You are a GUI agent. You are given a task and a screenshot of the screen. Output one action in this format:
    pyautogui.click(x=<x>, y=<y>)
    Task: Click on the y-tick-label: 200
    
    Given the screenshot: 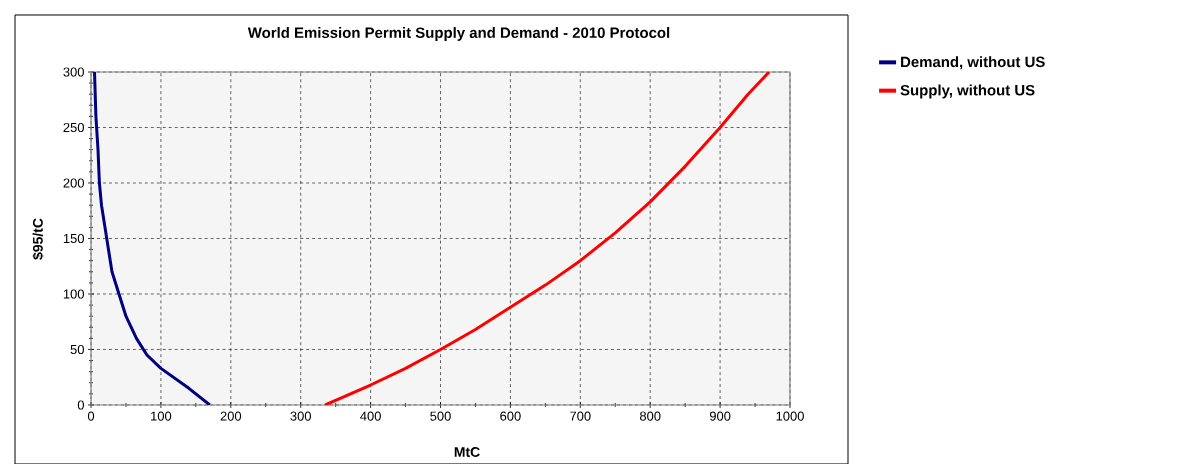 What is the action you would take?
    pyautogui.click(x=73, y=183)
    